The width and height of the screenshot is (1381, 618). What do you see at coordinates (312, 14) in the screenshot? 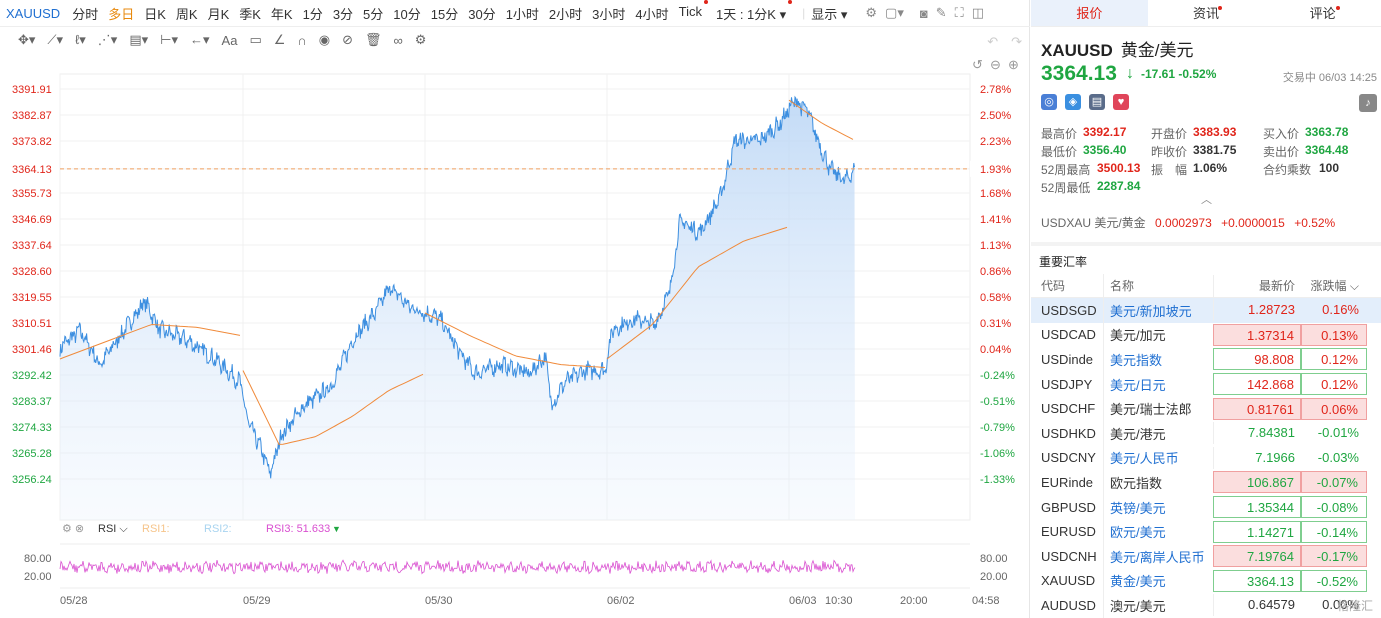
I see `period-tab: 1分` at bounding box center [312, 14].